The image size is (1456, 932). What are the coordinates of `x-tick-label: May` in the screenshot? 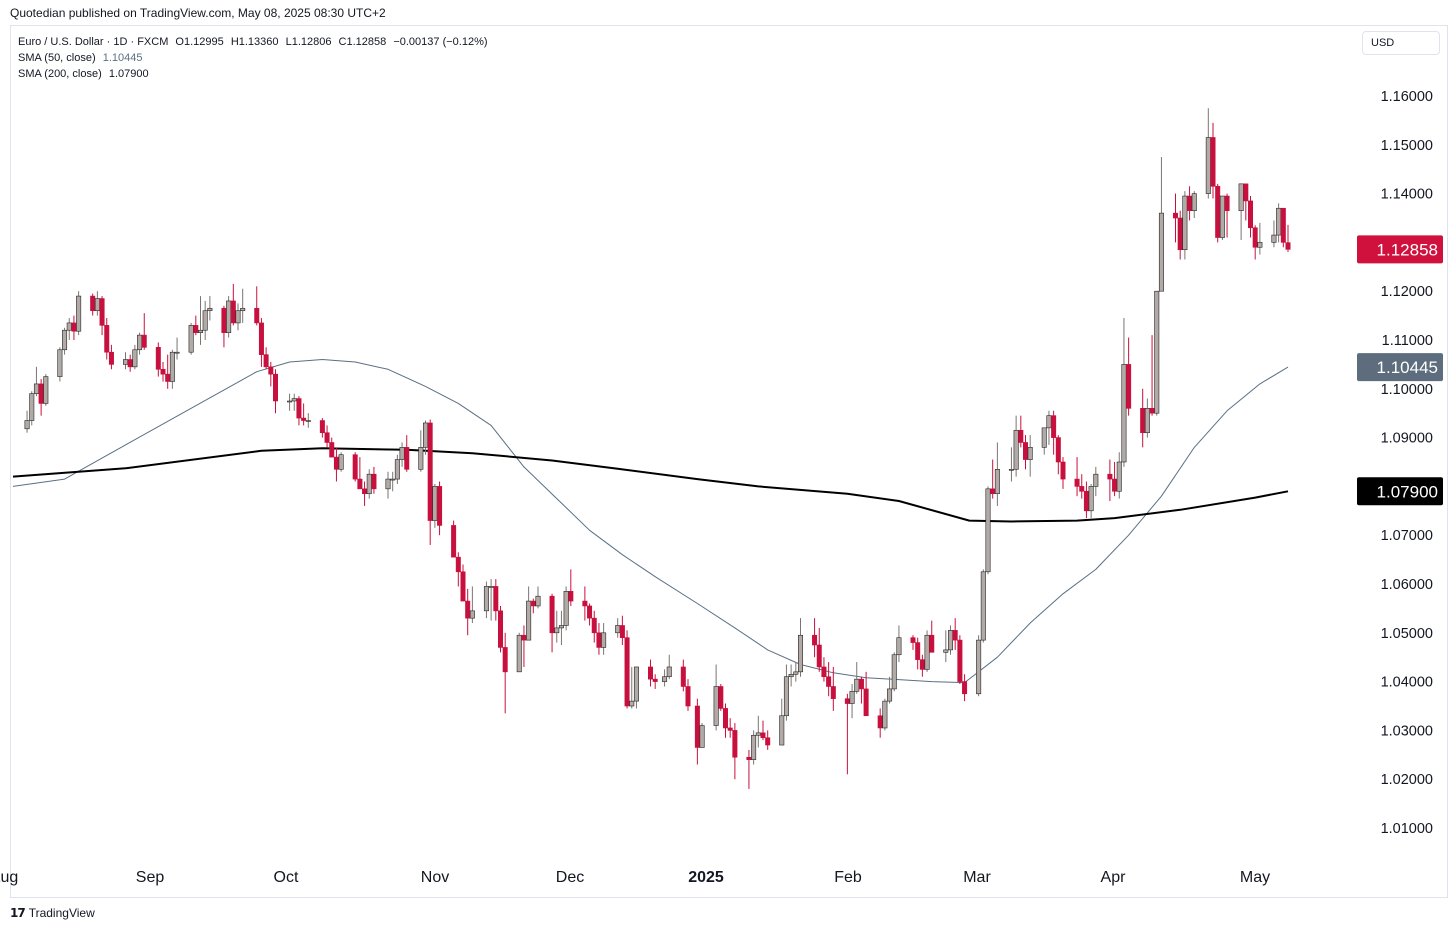 It's located at (1255, 877).